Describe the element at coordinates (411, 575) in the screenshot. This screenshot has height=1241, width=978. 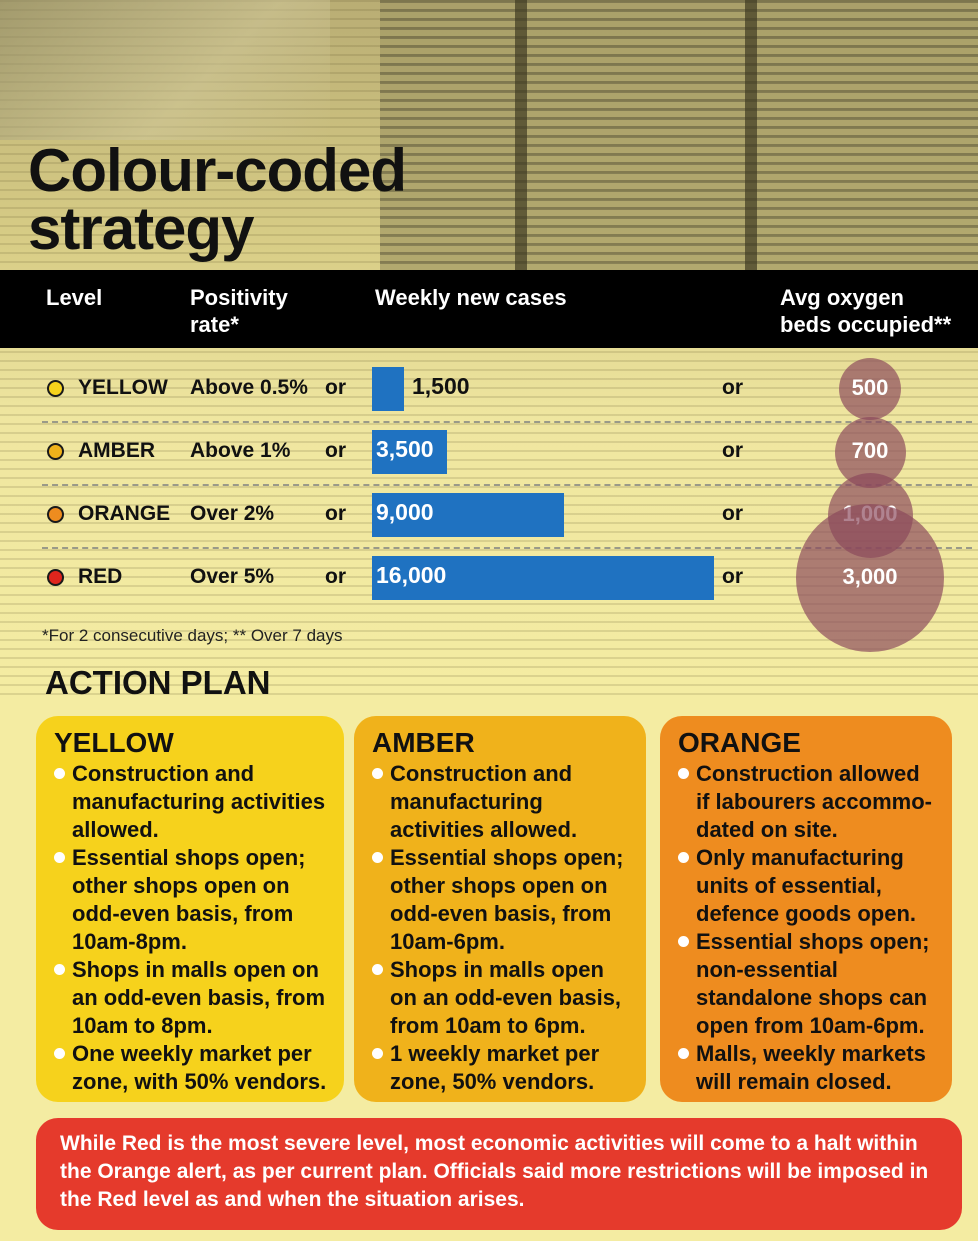
I see `cases-label: 16,000` at that location.